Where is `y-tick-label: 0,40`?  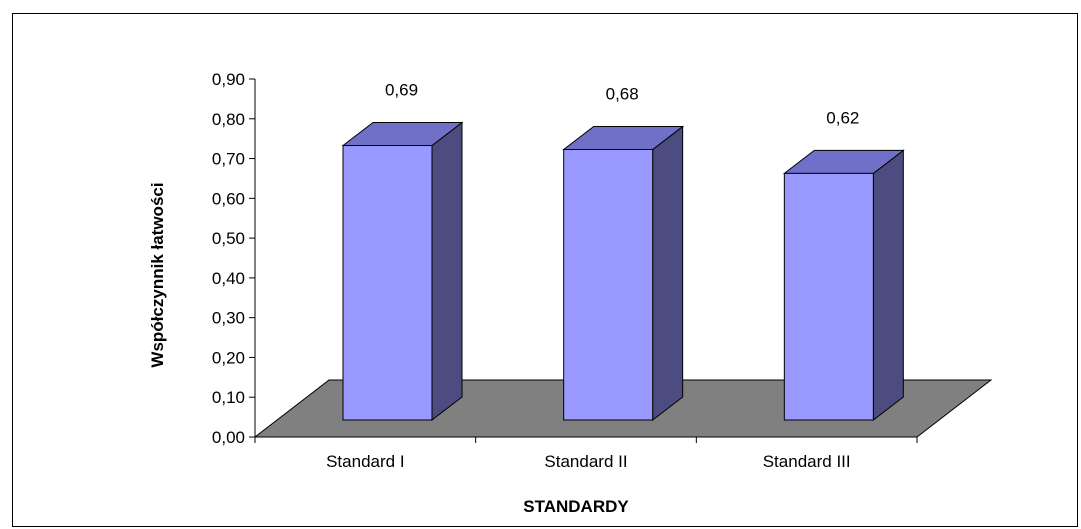 y-tick-label: 0,40 is located at coordinates (228, 278).